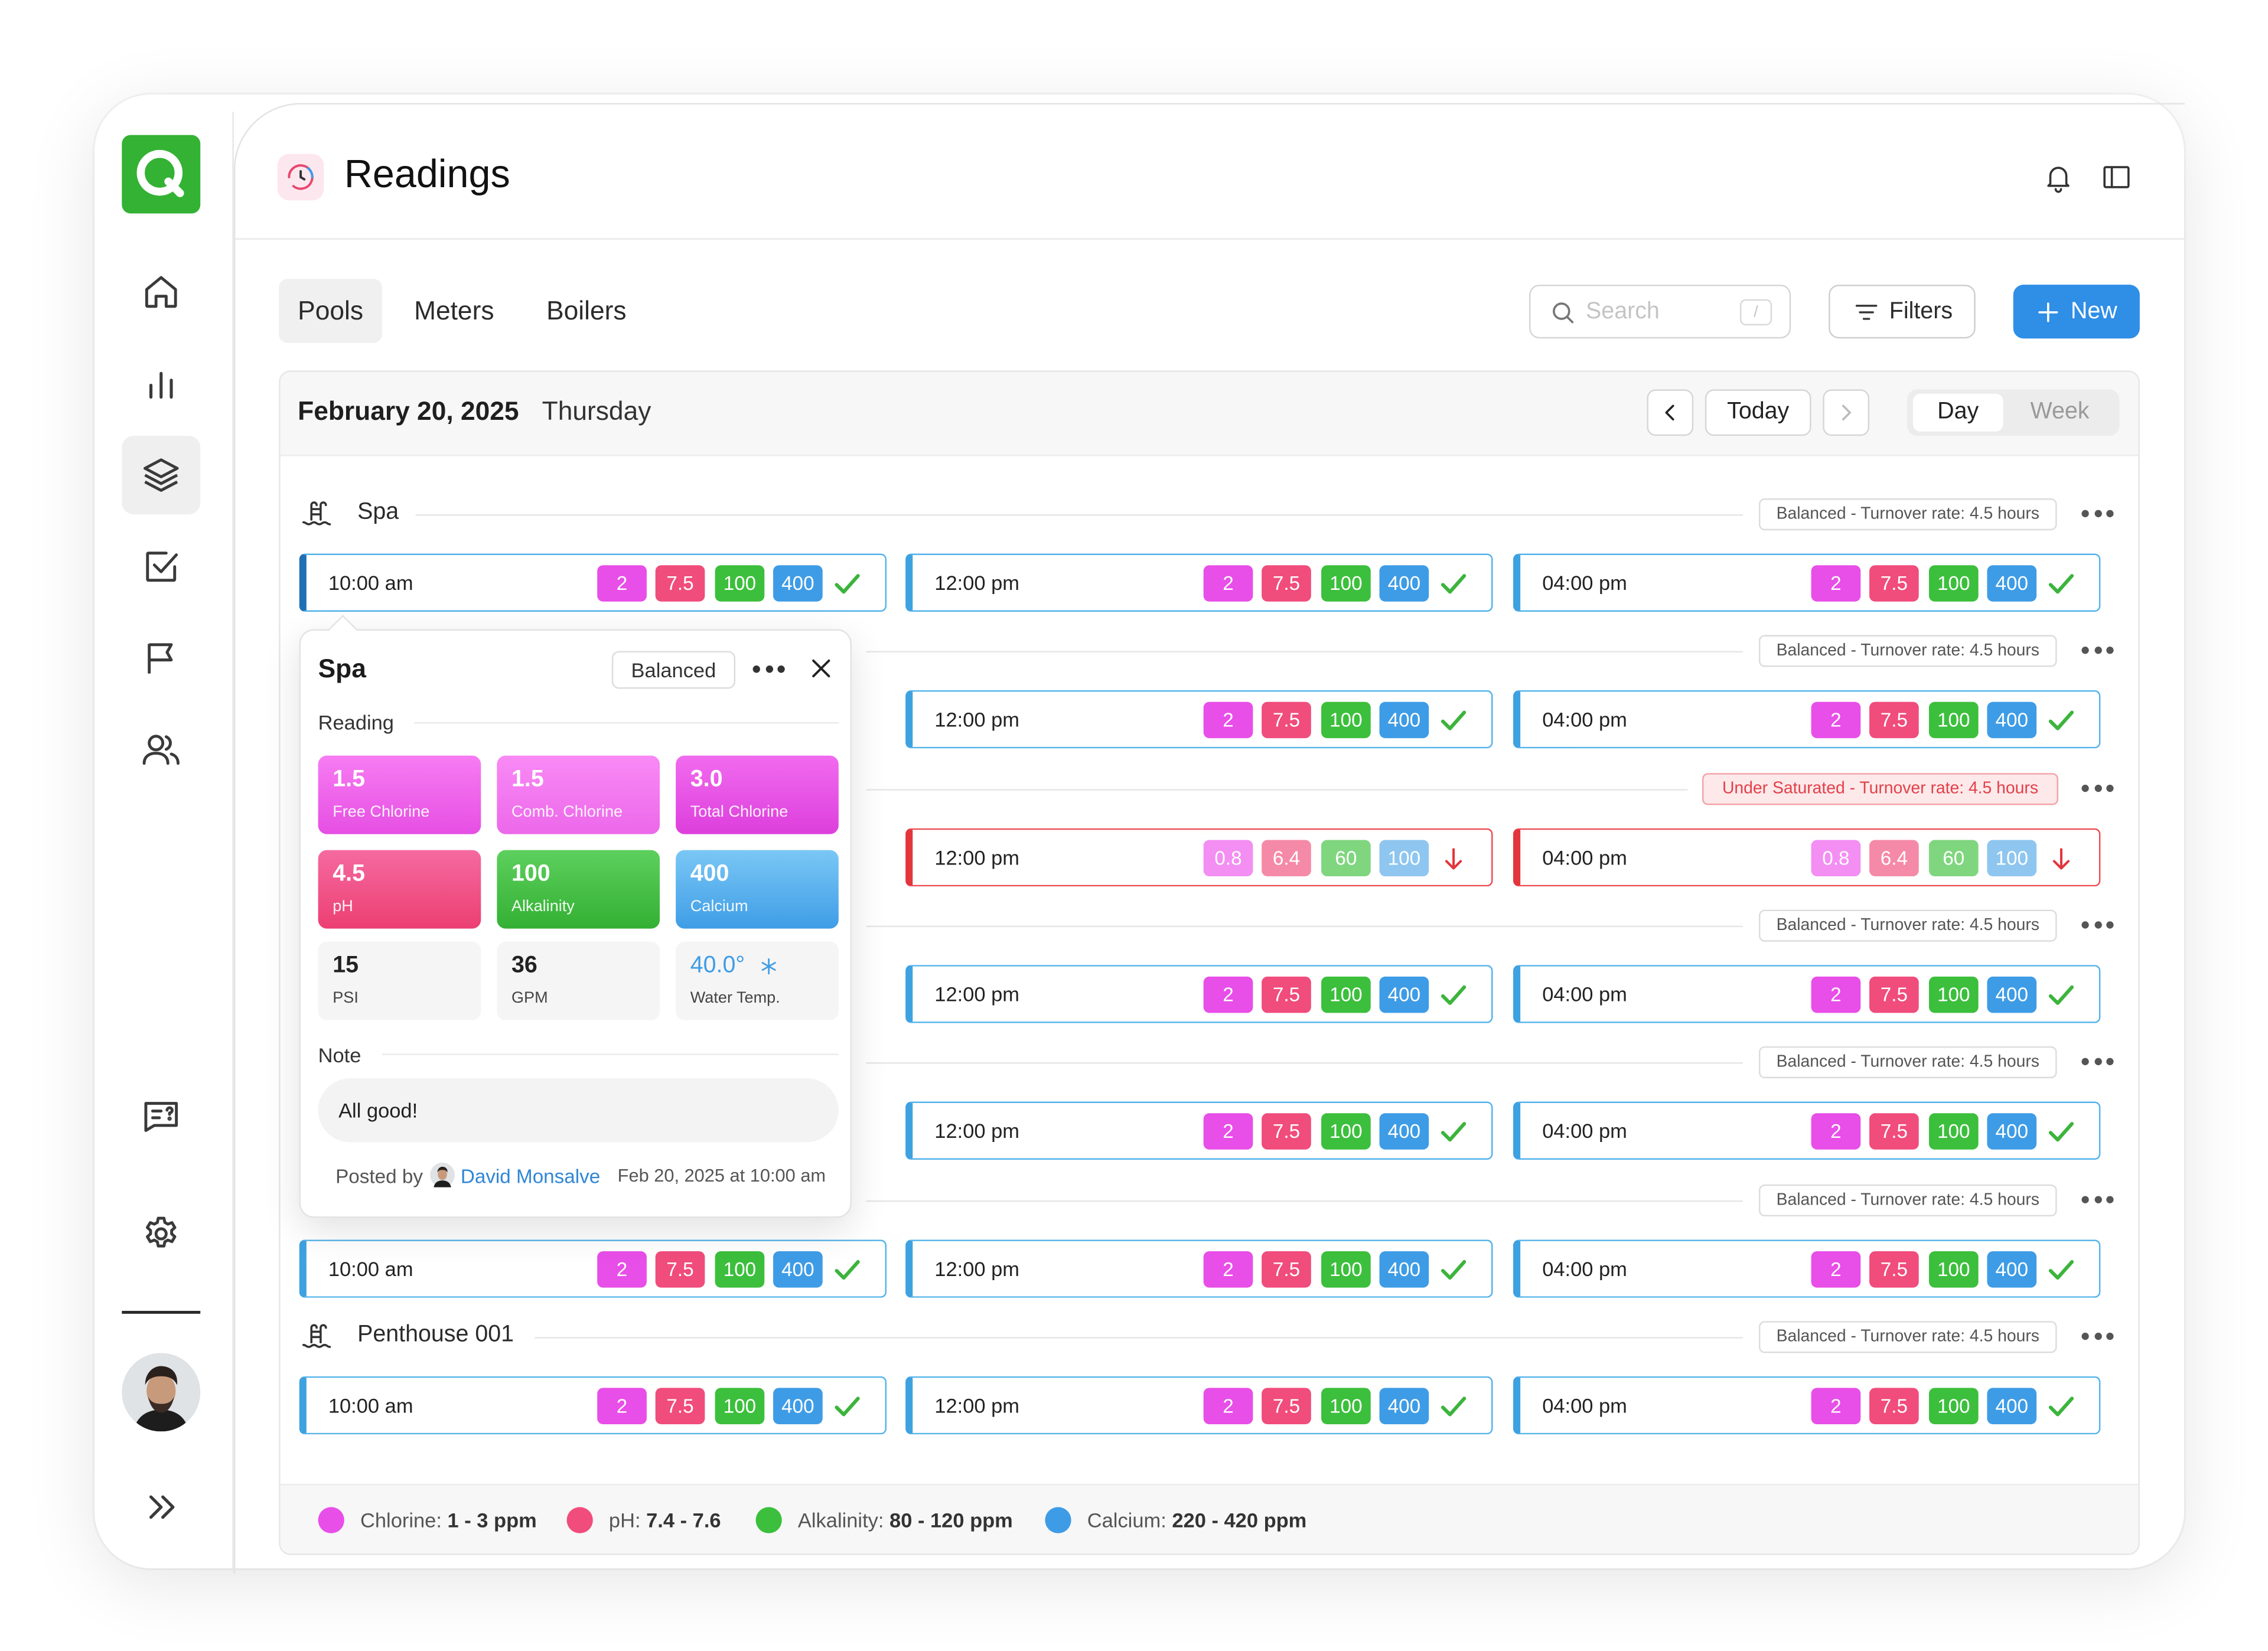  What do you see at coordinates (161, 175) in the screenshot?
I see `app-logo` at bounding box center [161, 175].